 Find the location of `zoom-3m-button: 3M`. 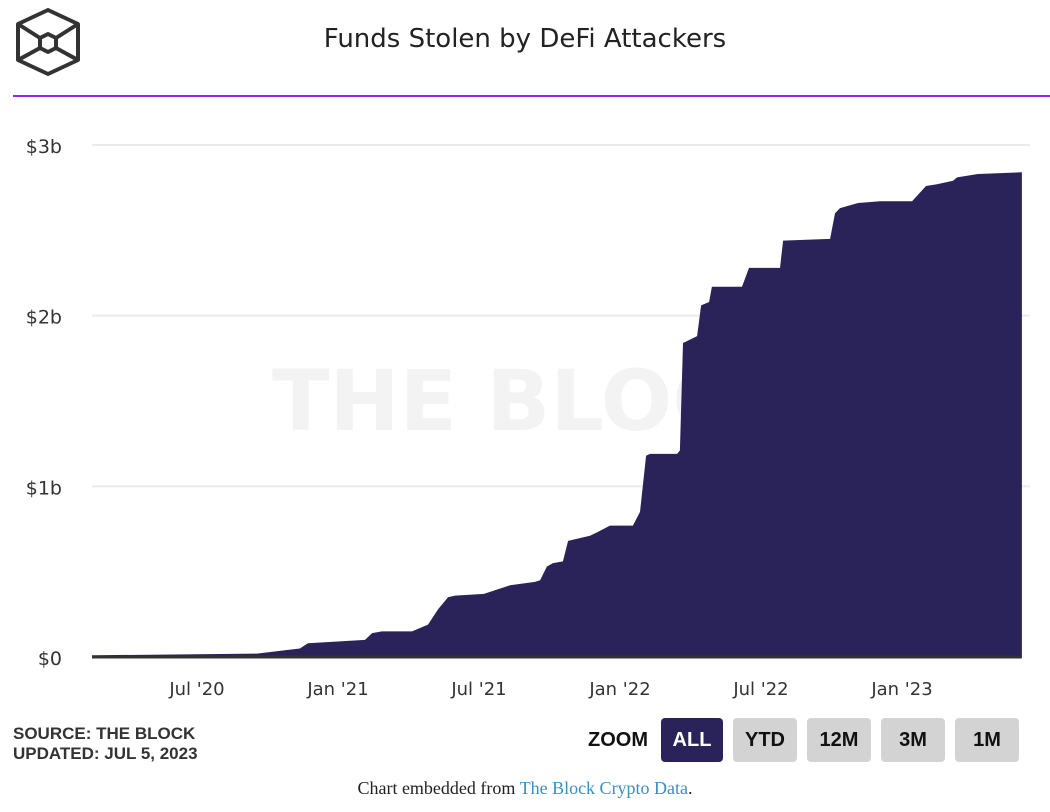

zoom-3m-button: 3M is located at coordinates (913, 740).